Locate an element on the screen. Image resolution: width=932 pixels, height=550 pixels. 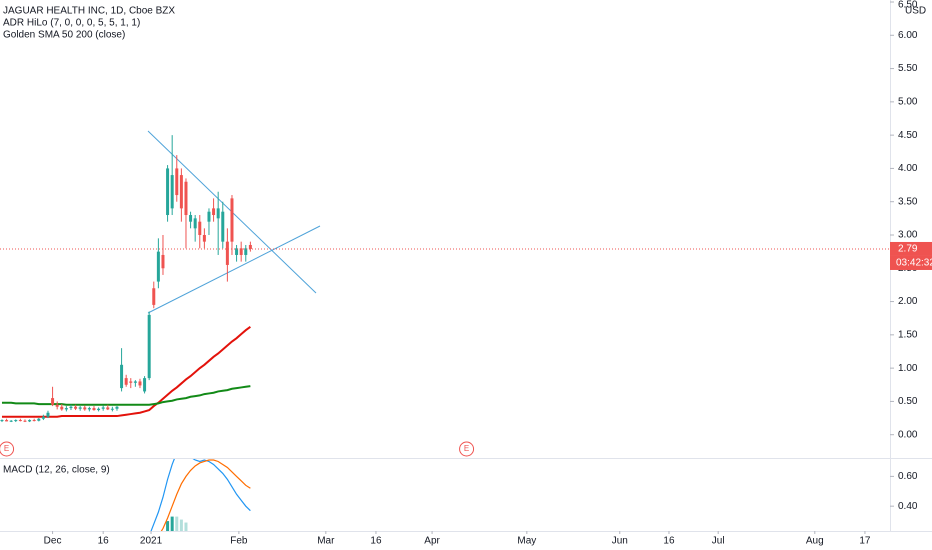
y-tick-label: 4.00 is located at coordinates (908, 168).